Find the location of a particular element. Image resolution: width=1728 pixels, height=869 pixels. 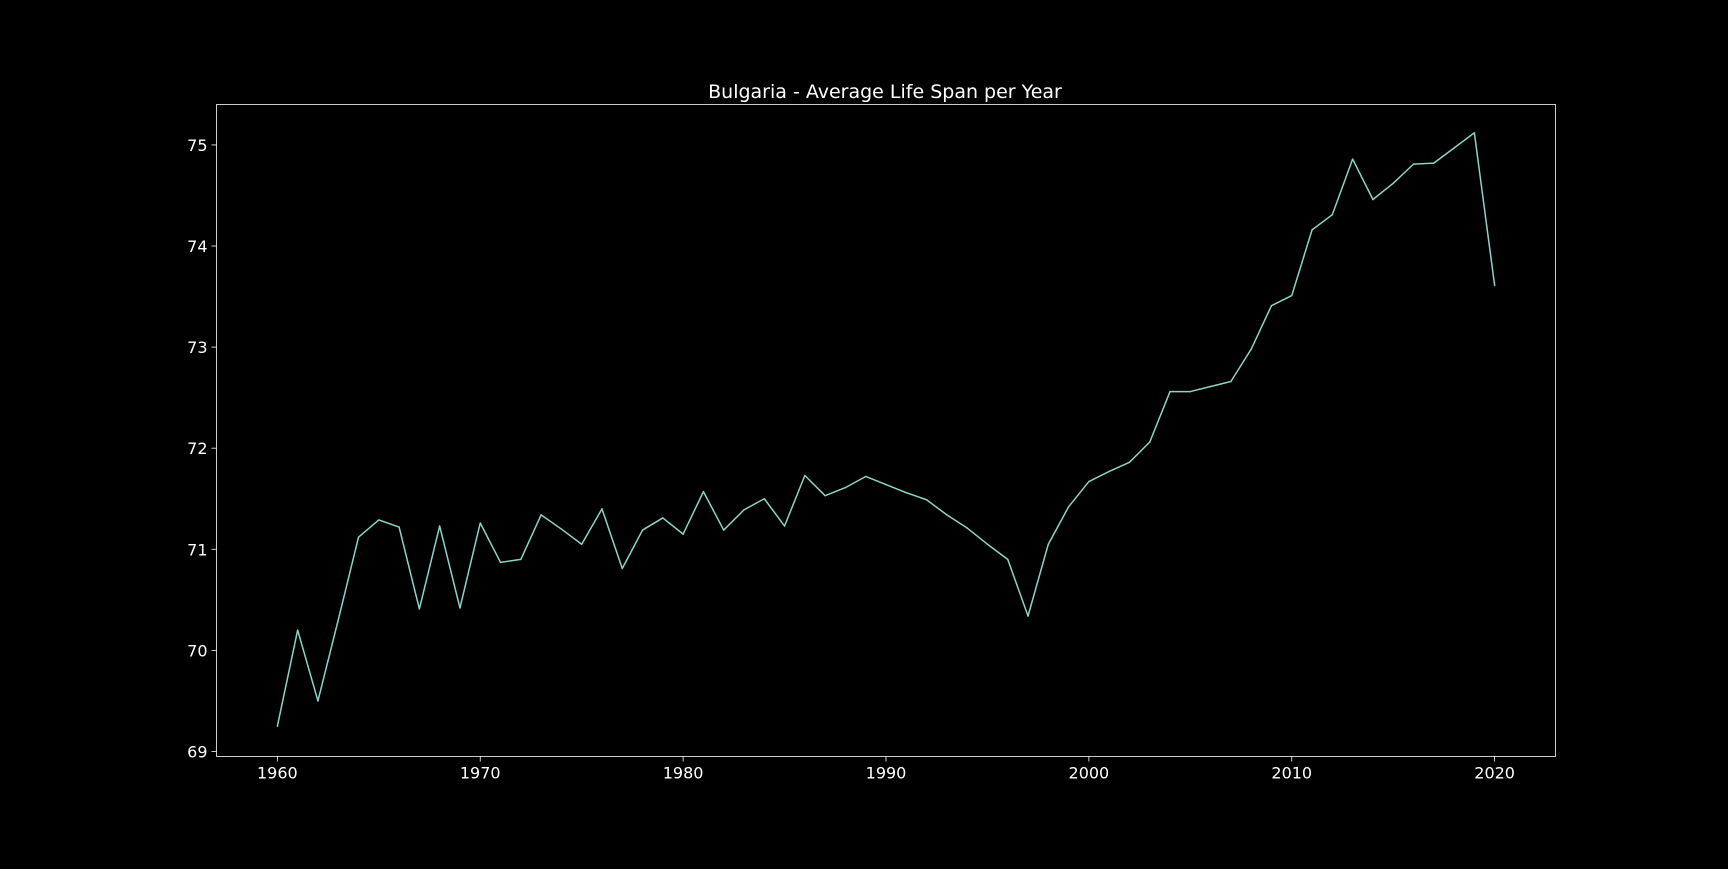

y-axis: 69 70 71 72 73 74 75 is located at coordinates (202, 448).